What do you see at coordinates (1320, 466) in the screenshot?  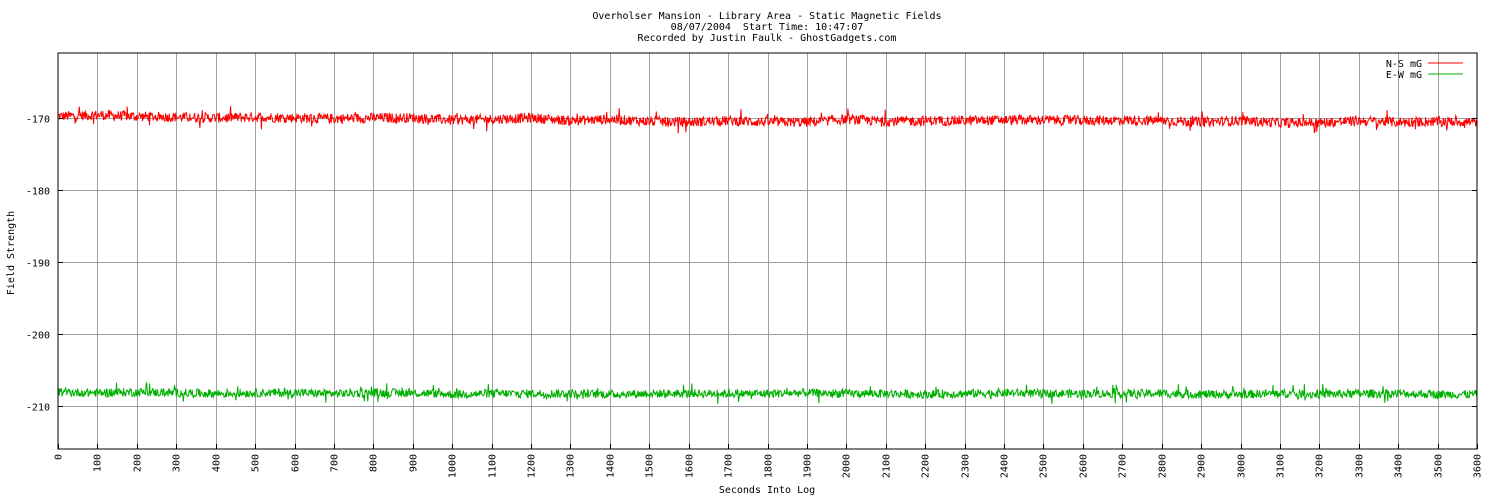 I see `x-tick-label: 3200` at bounding box center [1320, 466].